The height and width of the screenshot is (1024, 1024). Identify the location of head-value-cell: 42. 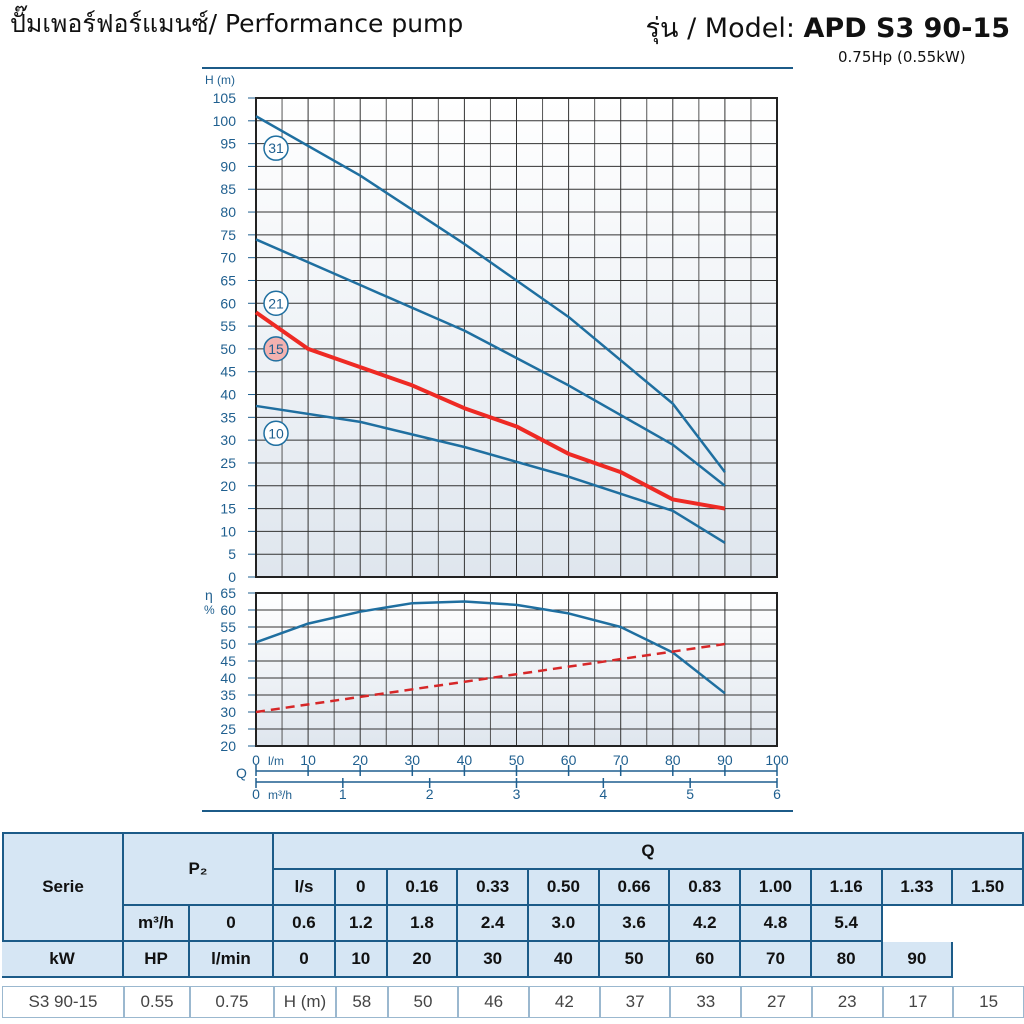
(564, 1002).